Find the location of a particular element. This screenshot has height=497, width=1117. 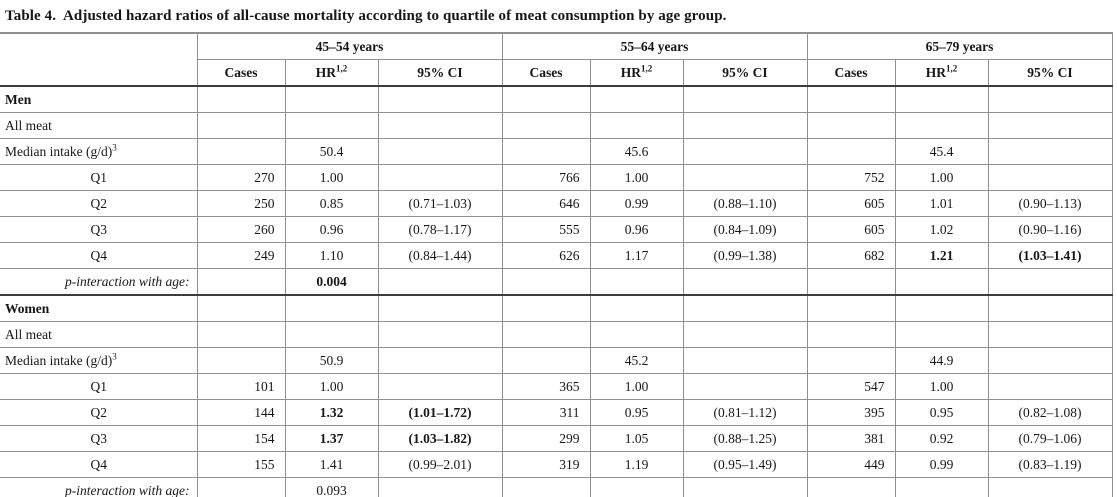

cell-ci: (0.81–1.12) is located at coordinates (745, 412).